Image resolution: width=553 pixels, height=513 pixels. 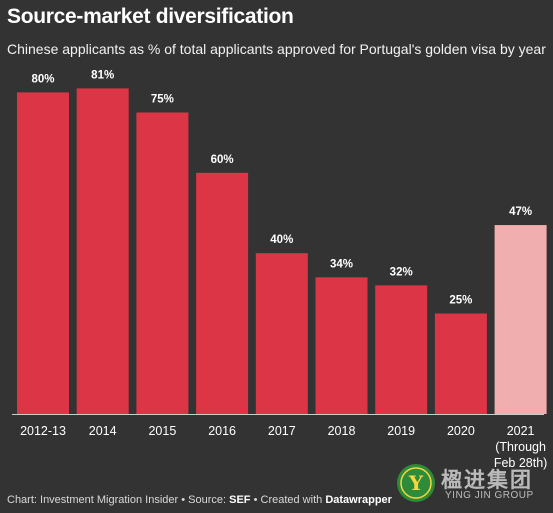 What do you see at coordinates (401, 272) in the screenshot?
I see `value-label-6: 32%` at bounding box center [401, 272].